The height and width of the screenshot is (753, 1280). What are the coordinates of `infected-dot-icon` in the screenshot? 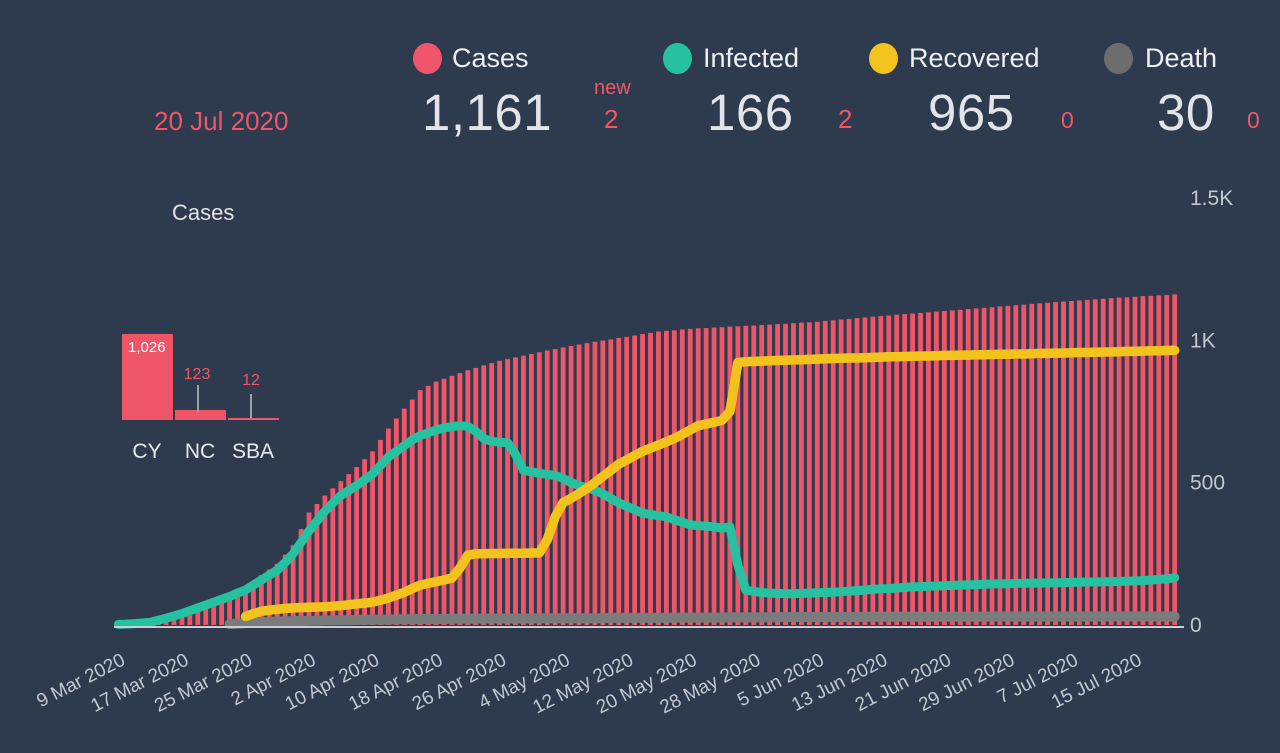 It's located at (677, 58).